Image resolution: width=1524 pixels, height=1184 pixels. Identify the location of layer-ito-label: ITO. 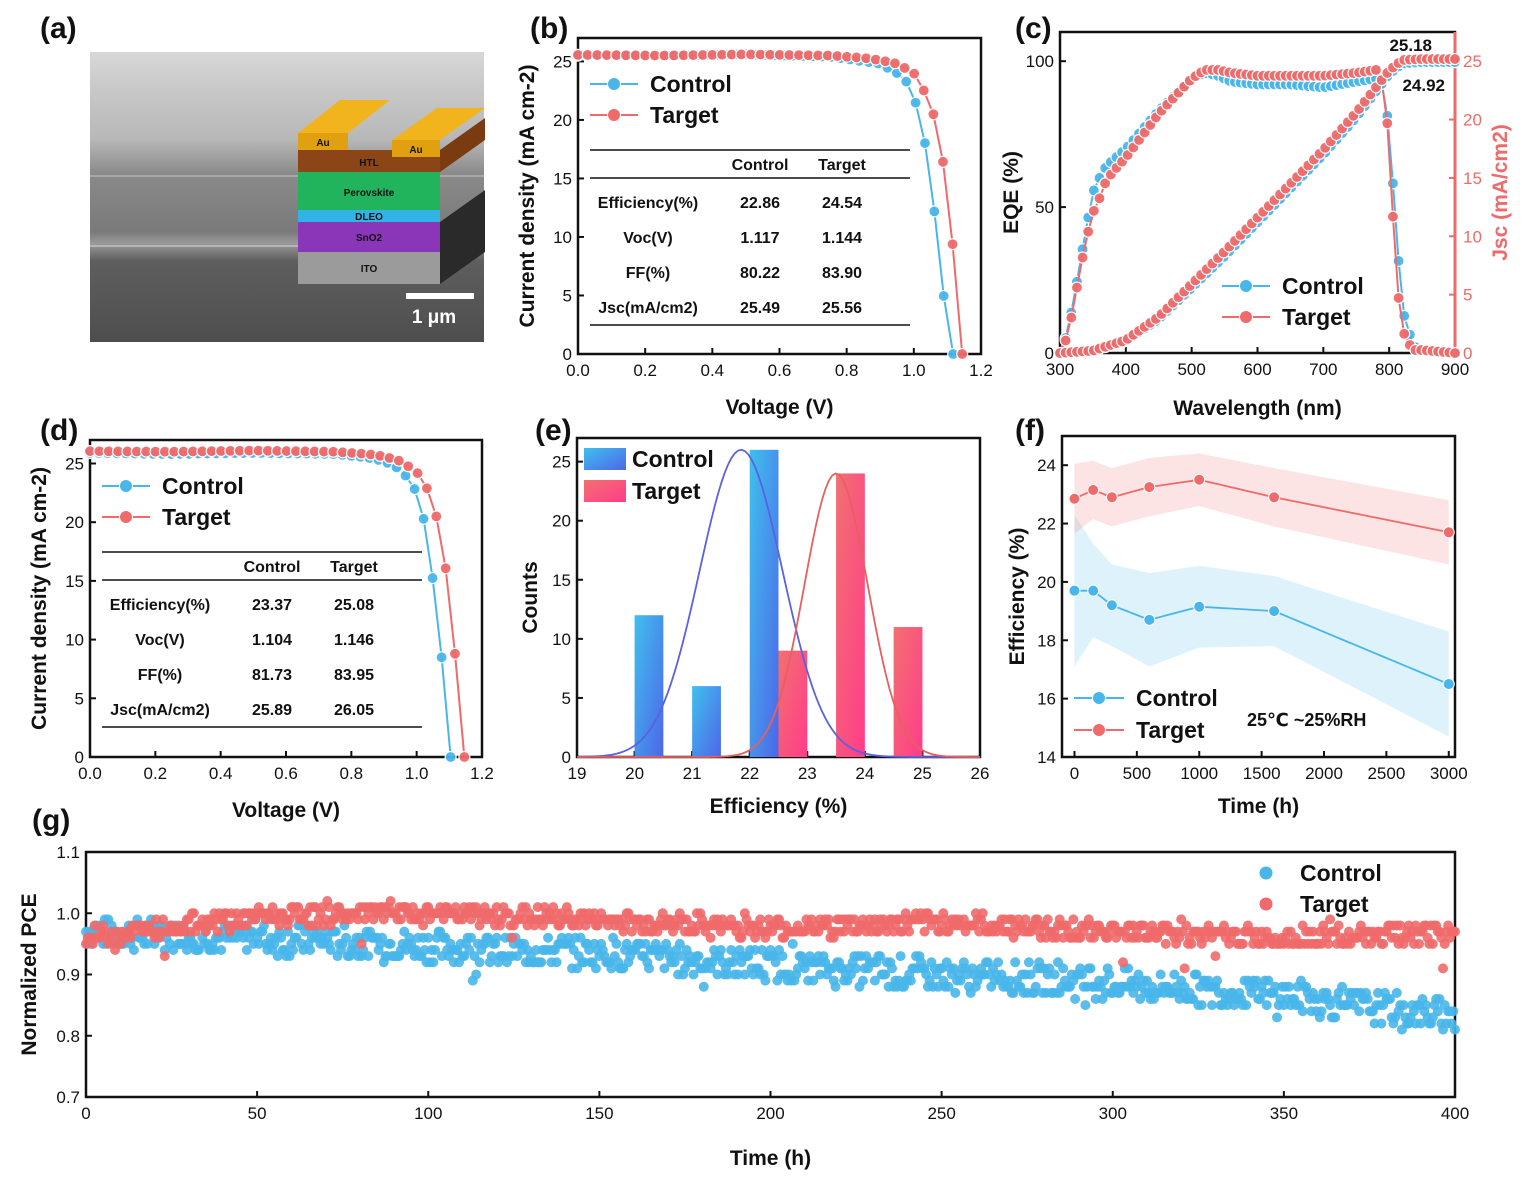
(369, 269).